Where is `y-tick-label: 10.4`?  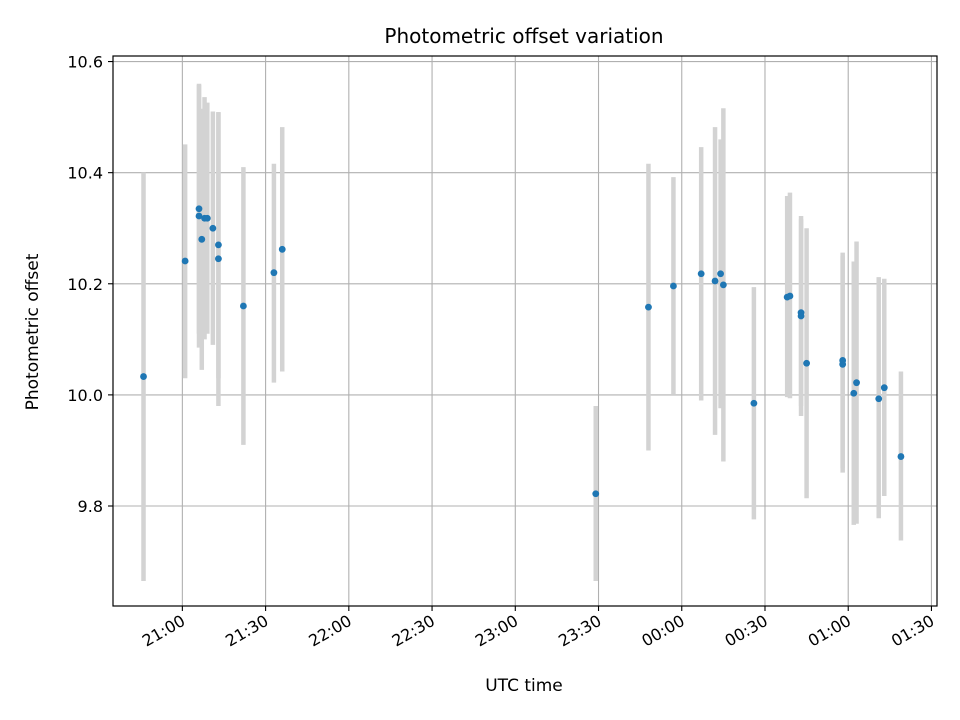
y-tick-label: 10.4 is located at coordinates (85, 173).